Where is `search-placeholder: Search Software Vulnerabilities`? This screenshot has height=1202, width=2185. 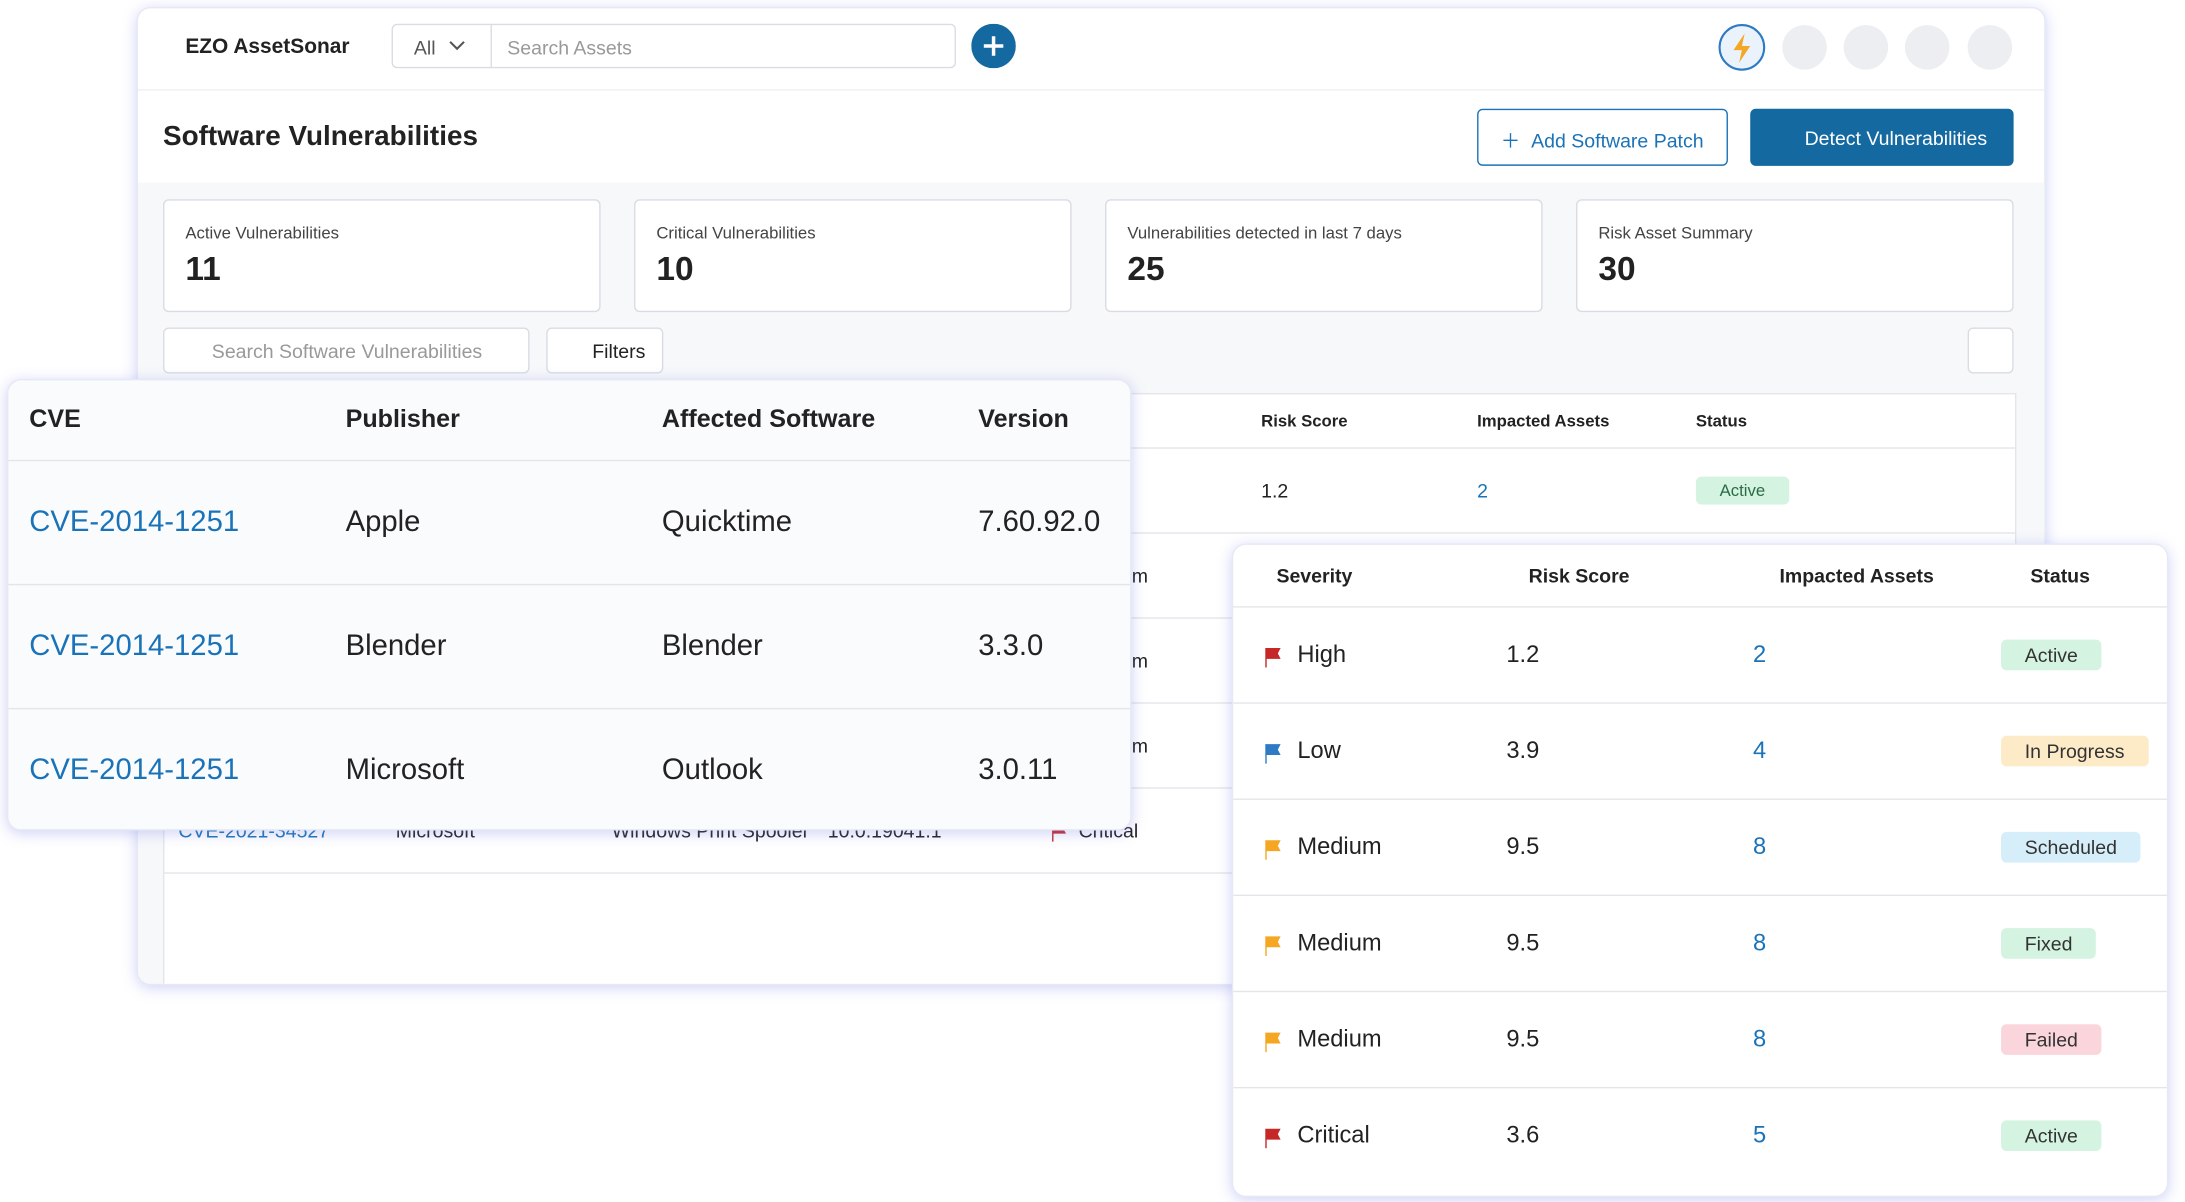 search-placeholder: Search Software Vulnerabilities is located at coordinates (347, 351).